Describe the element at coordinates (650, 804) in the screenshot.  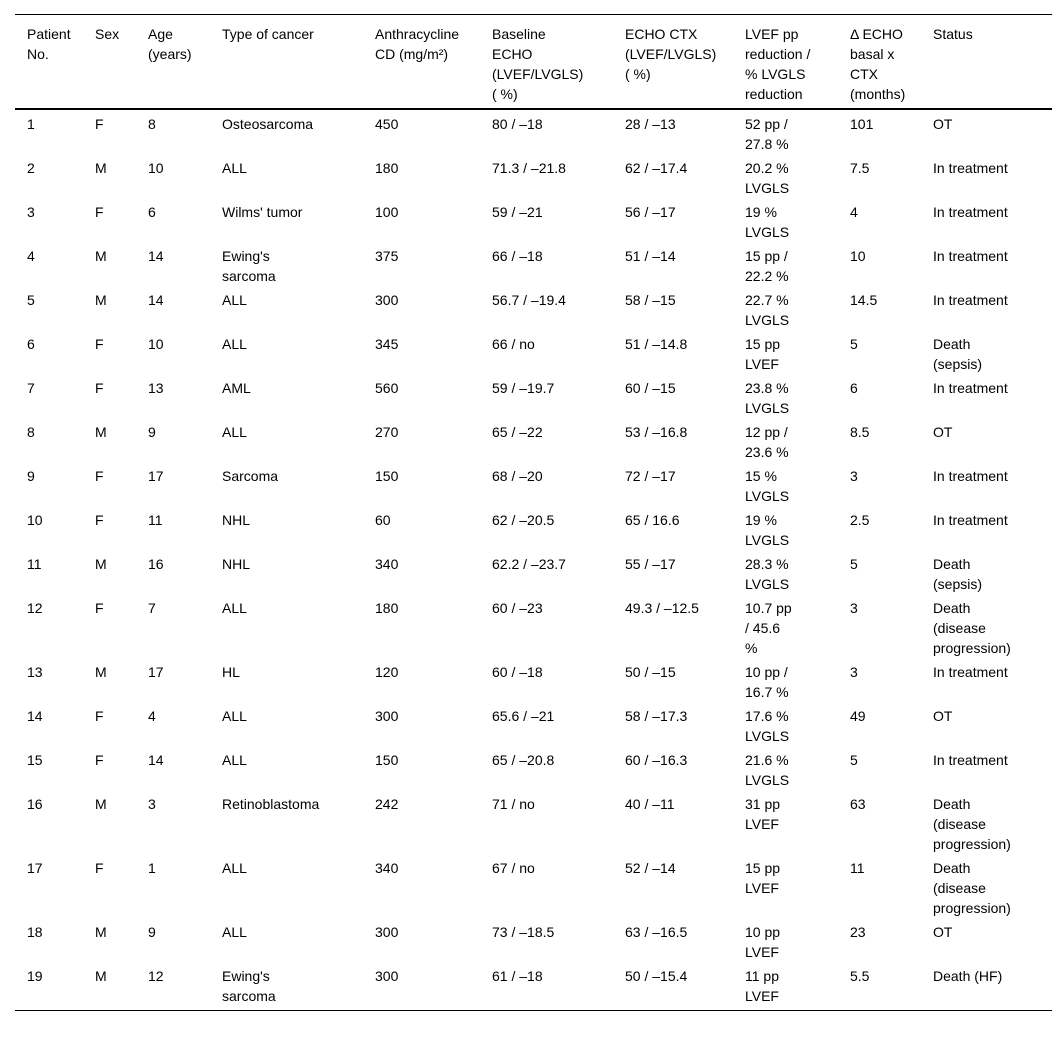
I see `table-cell: 40 / –11` at that location.